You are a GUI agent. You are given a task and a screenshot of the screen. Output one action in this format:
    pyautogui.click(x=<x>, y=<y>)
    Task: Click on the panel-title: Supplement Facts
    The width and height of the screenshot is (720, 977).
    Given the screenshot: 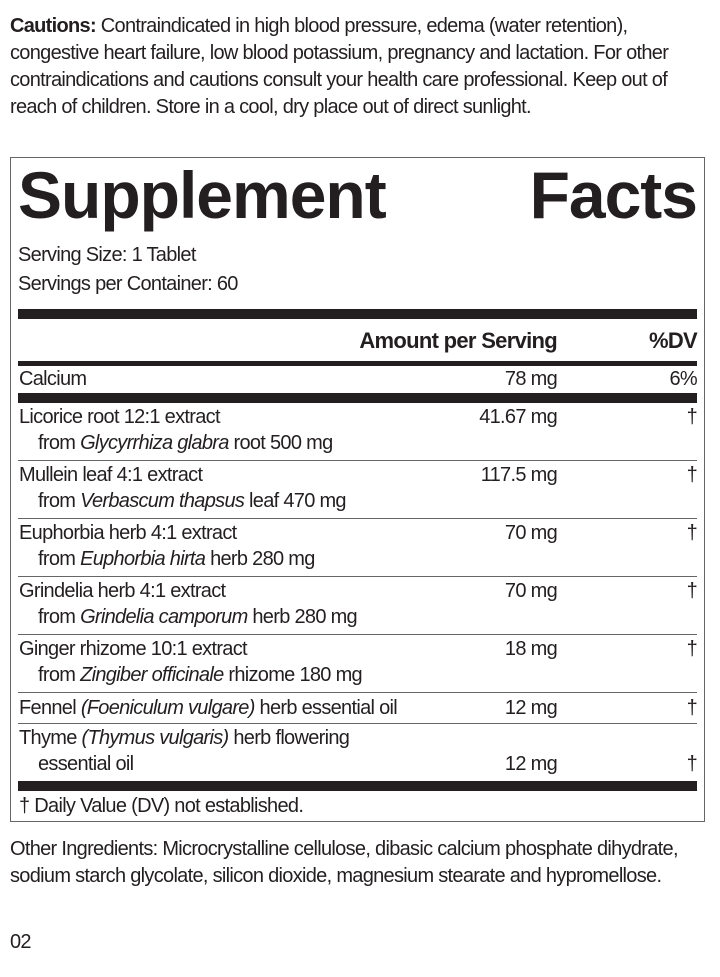 What is the action you would take?
    pyautogui.click(x=358, y=195)
    